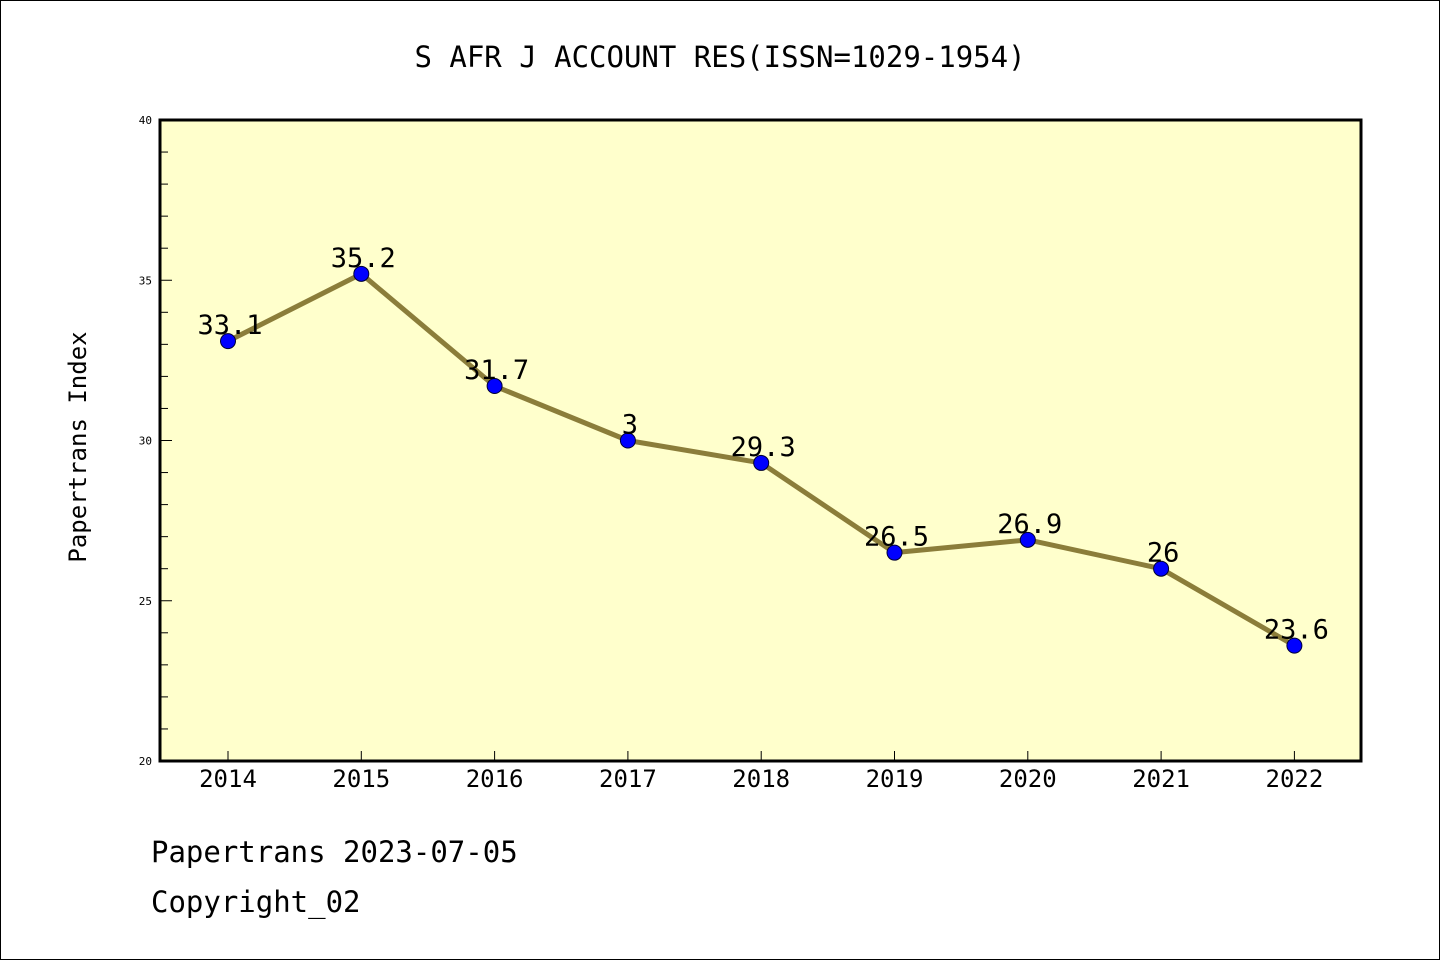 The height and width of the screenshot is (960, 1440). I want to click on y-tick-label: 35, so click(145, 280).